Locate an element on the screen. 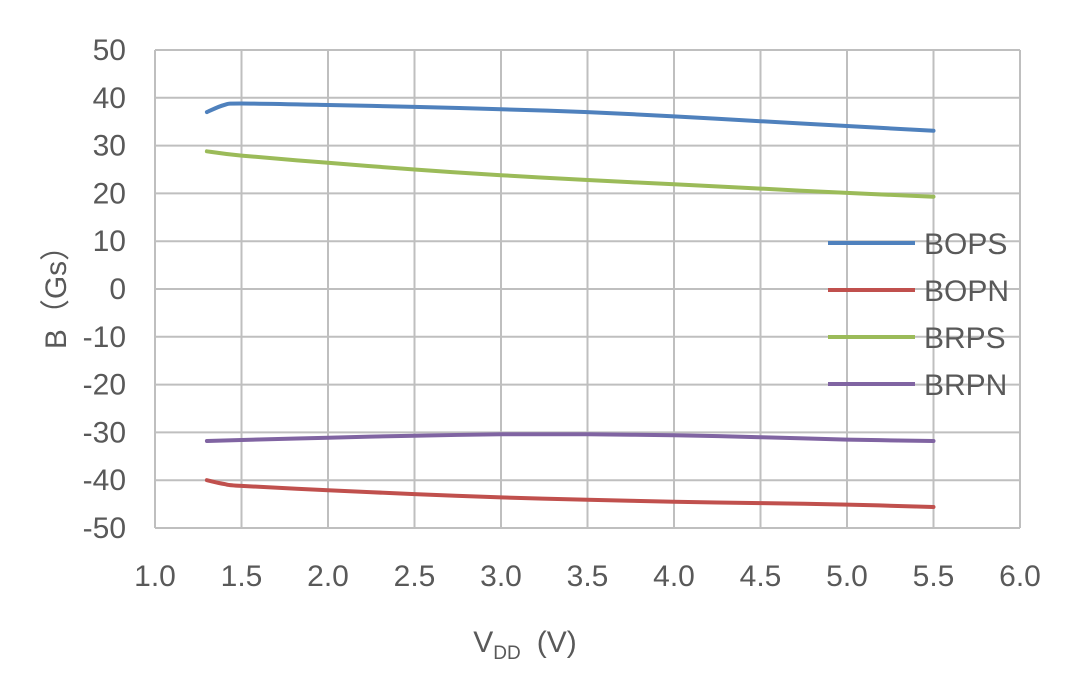  series-line-bops is located at coordinates (570, 117).